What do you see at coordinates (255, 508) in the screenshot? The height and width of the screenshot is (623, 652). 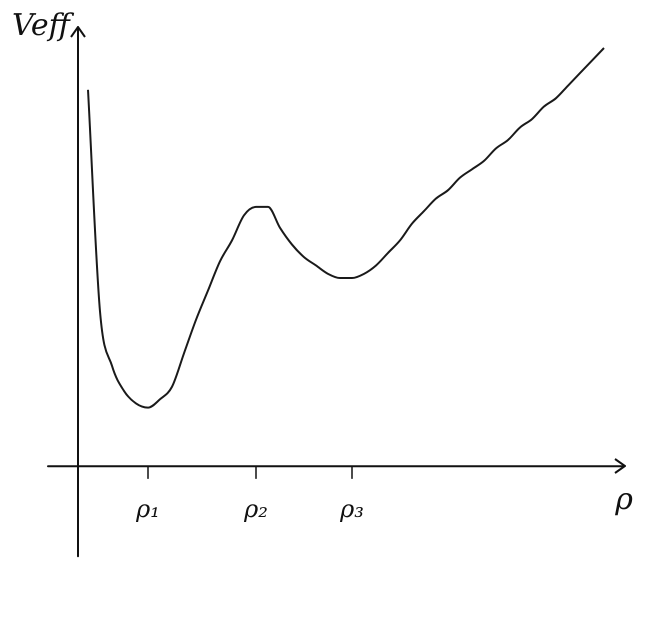 I see `x-tick-label: ρ₂` at bounding box center [255, 508].